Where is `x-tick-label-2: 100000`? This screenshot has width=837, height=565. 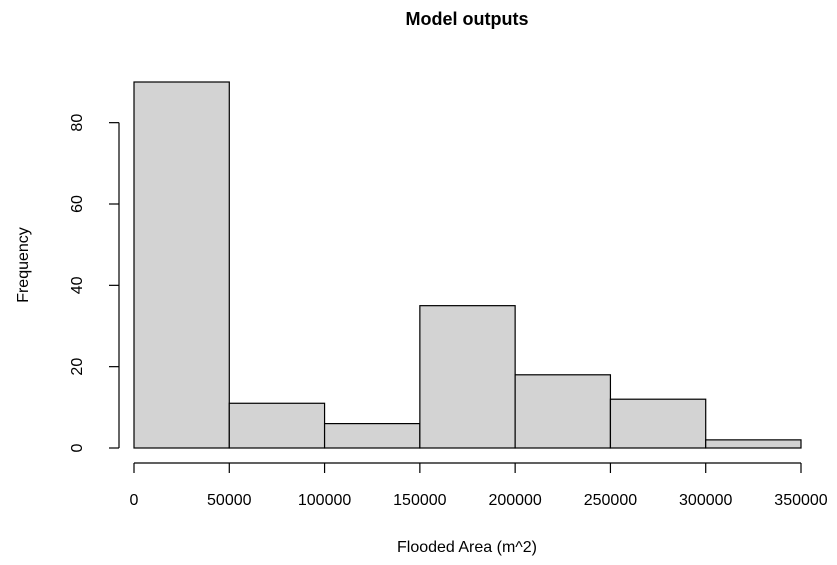
x-tick-label-2: 100000 is located at coordinates (324, 500).